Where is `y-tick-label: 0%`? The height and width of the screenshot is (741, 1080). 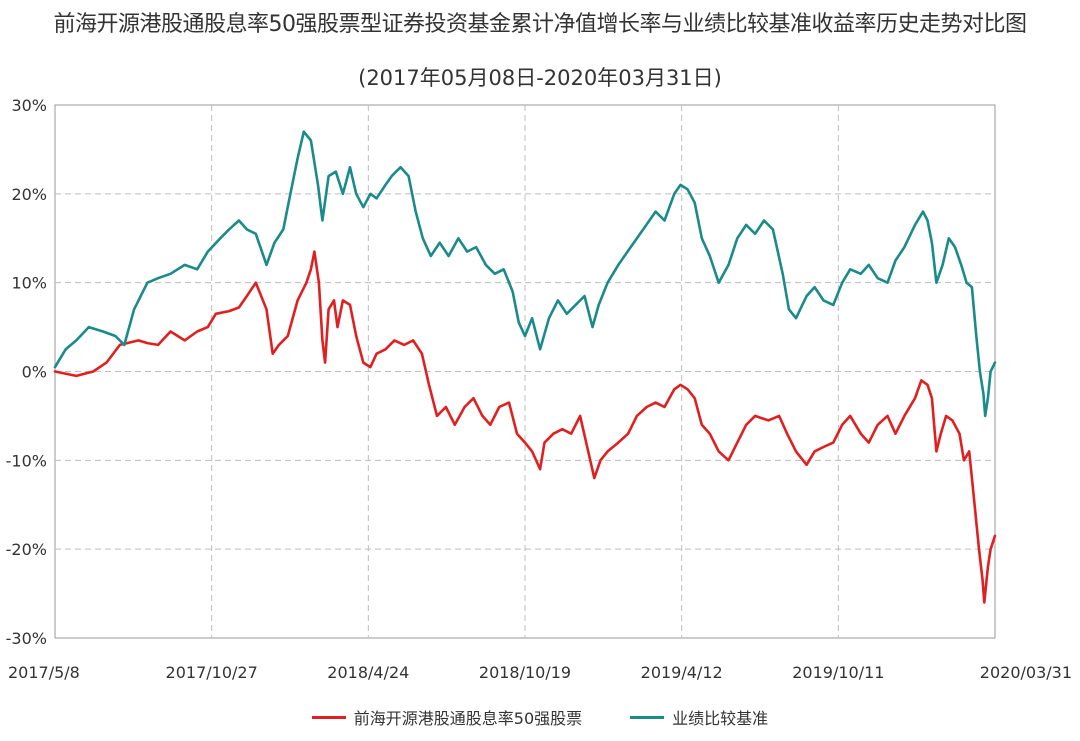 y-tick-label: 0% is located at coordinates (34, 372).